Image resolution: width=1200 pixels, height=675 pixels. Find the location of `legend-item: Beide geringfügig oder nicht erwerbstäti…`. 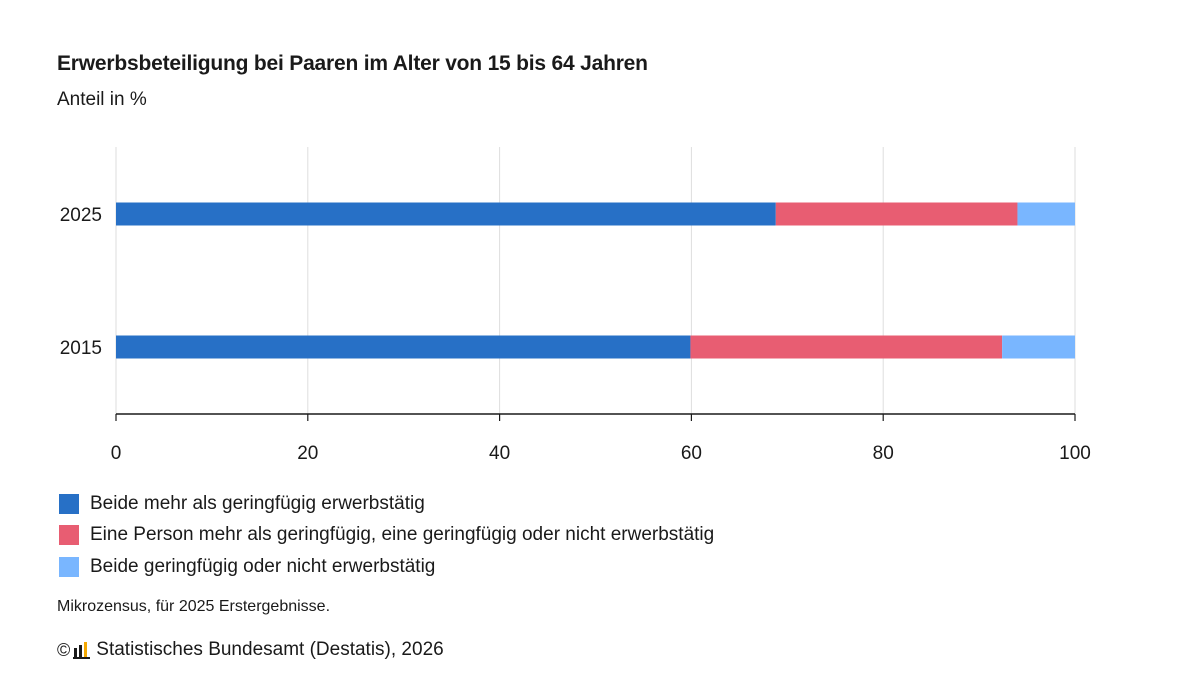

legend-item: Beide geringfügig oder nicht erwerbstäti… is located at coordinates (386, 567).